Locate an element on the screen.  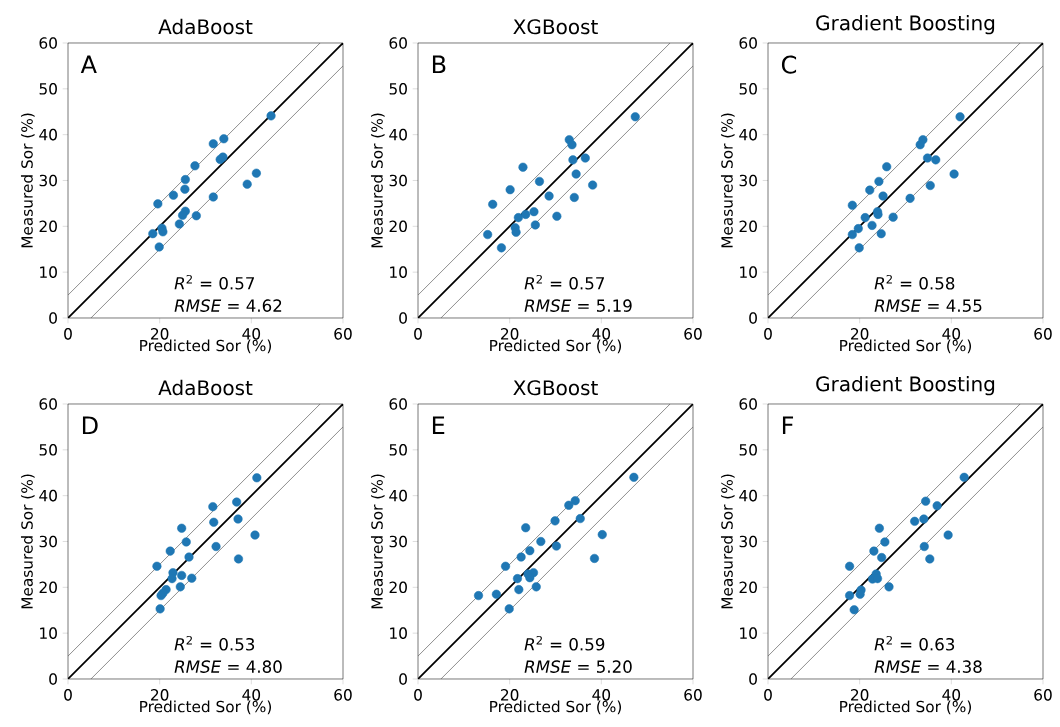
annotation: R$^{2}$ = 0.53 is located at coordinates (214, 643).